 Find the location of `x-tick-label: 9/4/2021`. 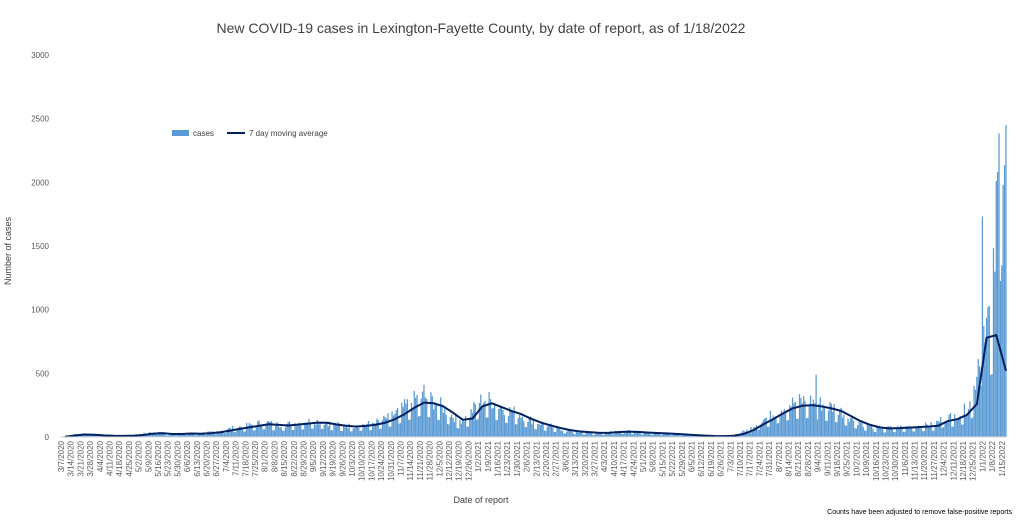

x-tick-label: 9/4/2021 is located at coordinates (818, 456).